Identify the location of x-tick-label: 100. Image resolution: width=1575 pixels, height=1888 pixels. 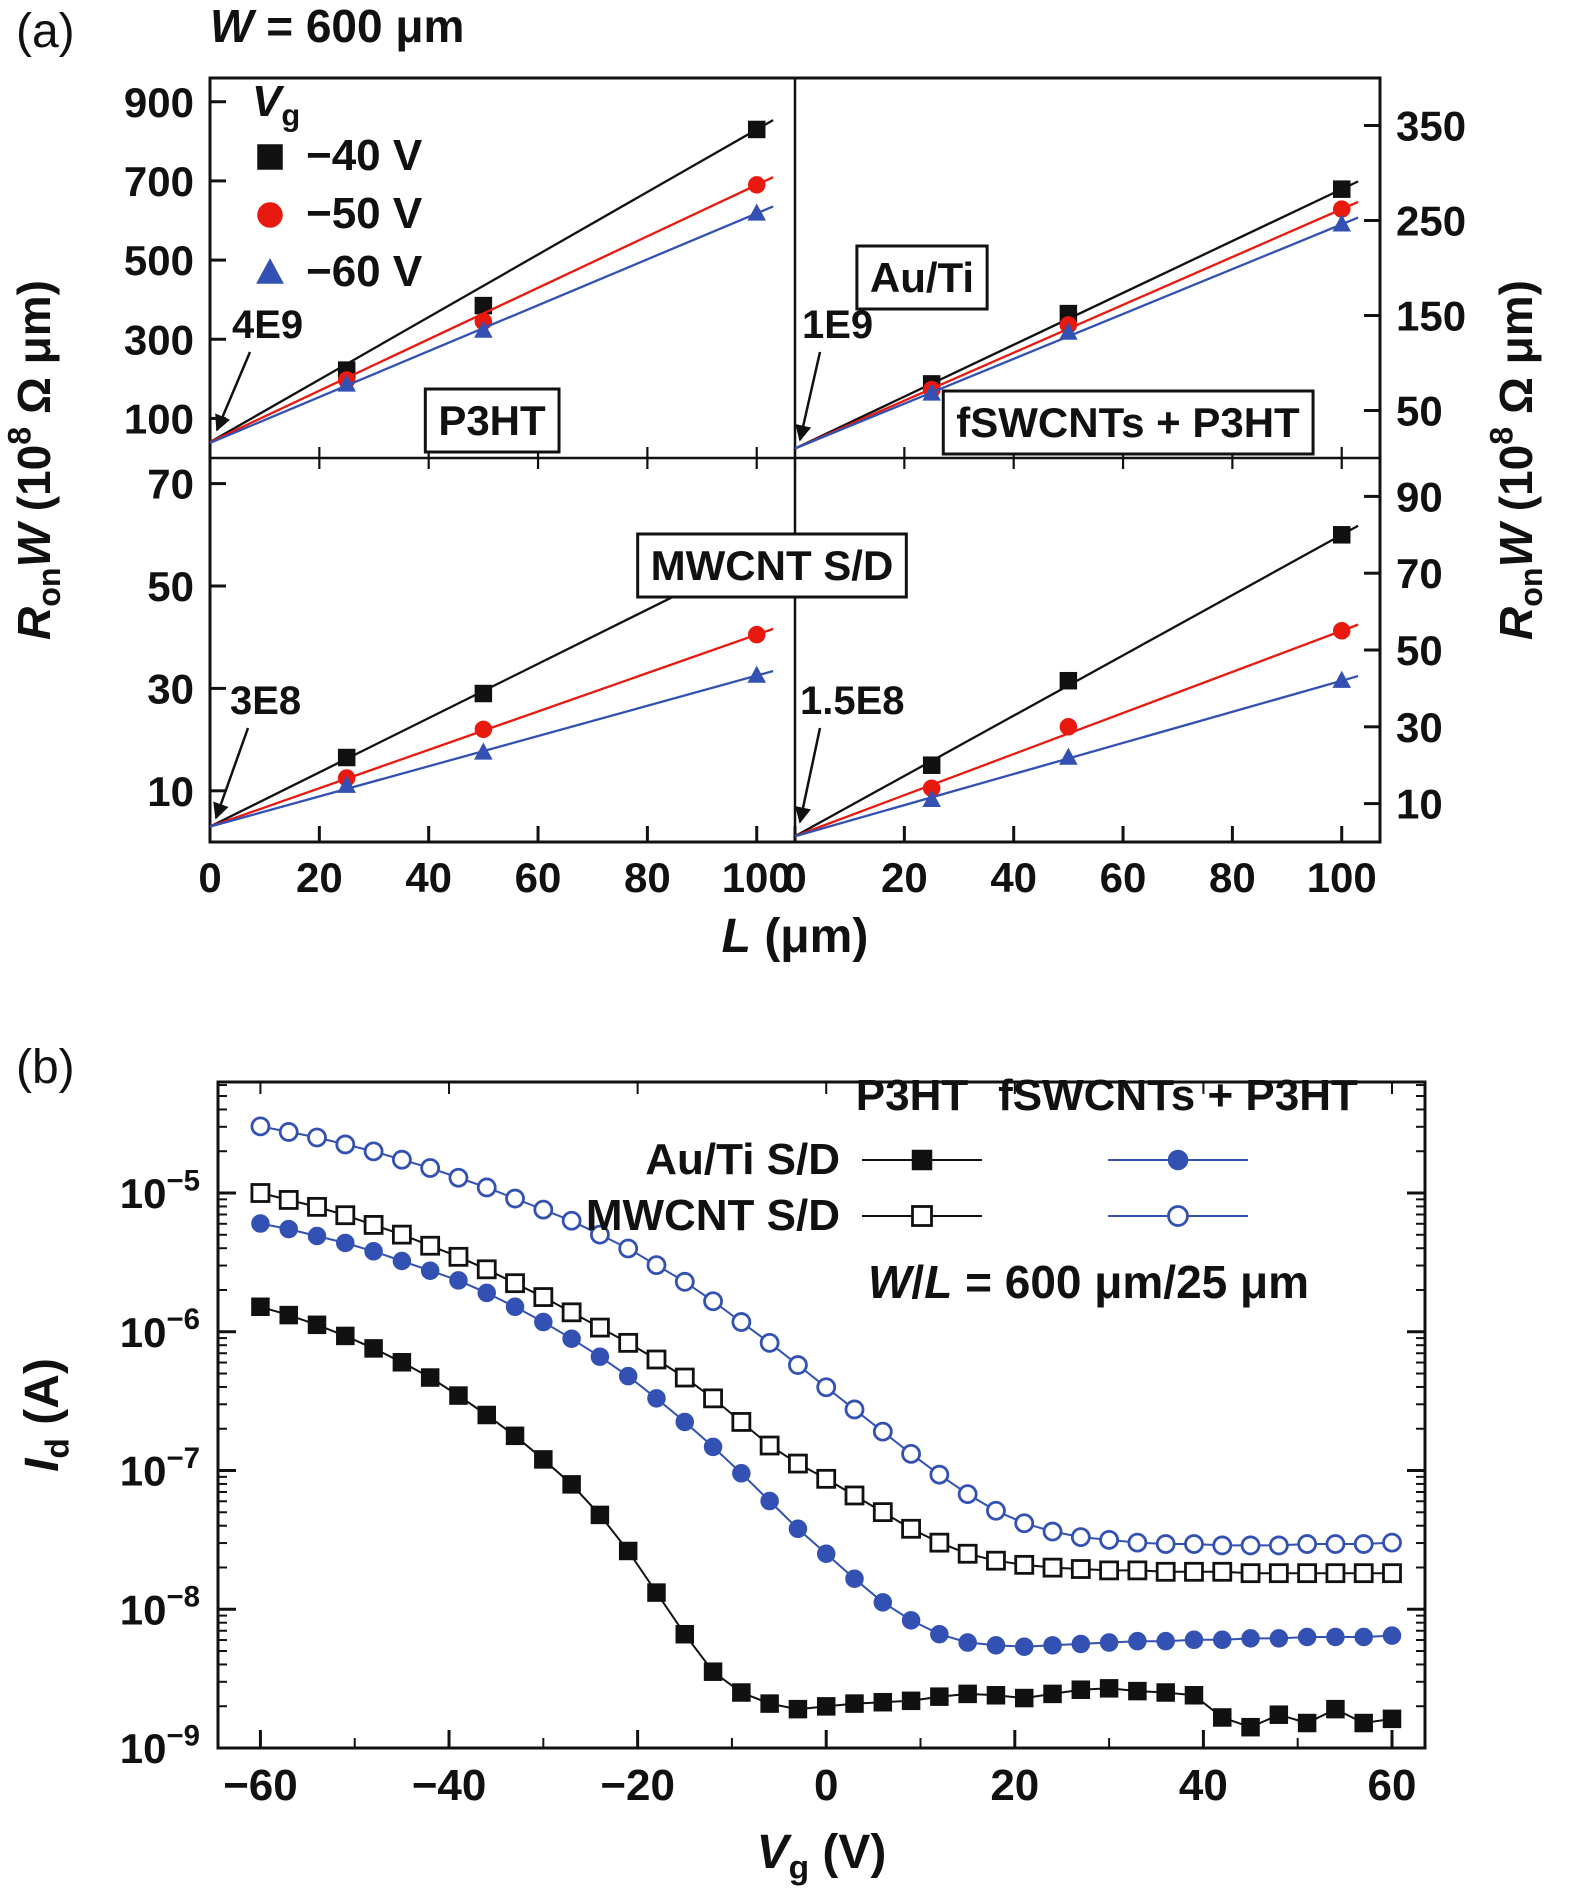
(757, 877).